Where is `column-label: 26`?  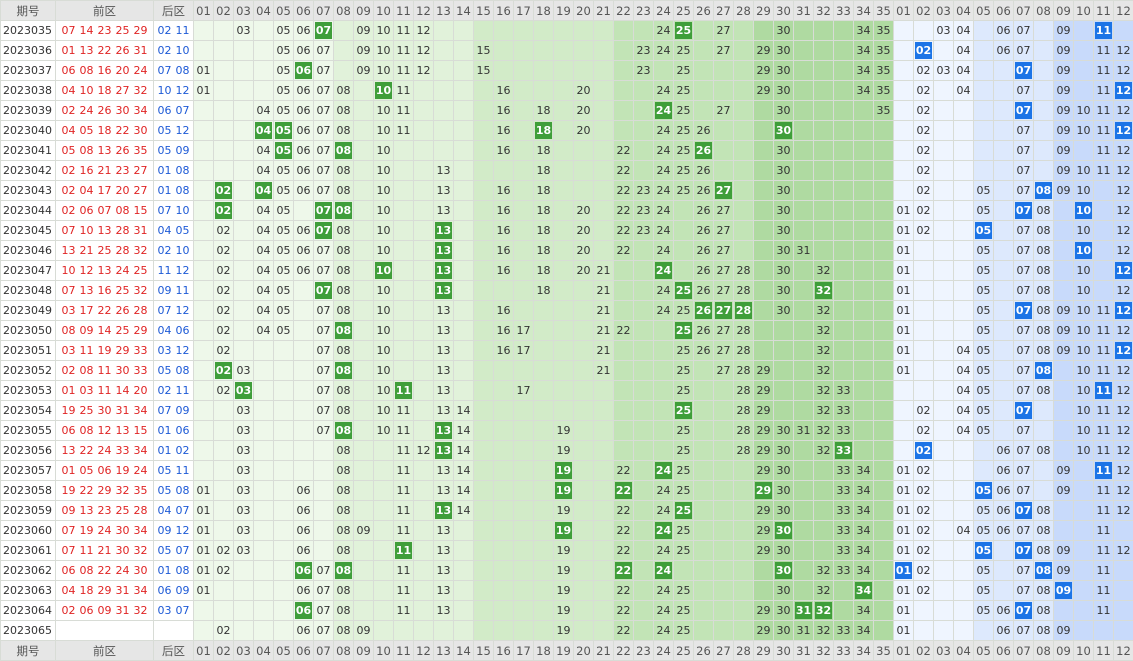 column-label: 26 is located at coordinates (703, 650).